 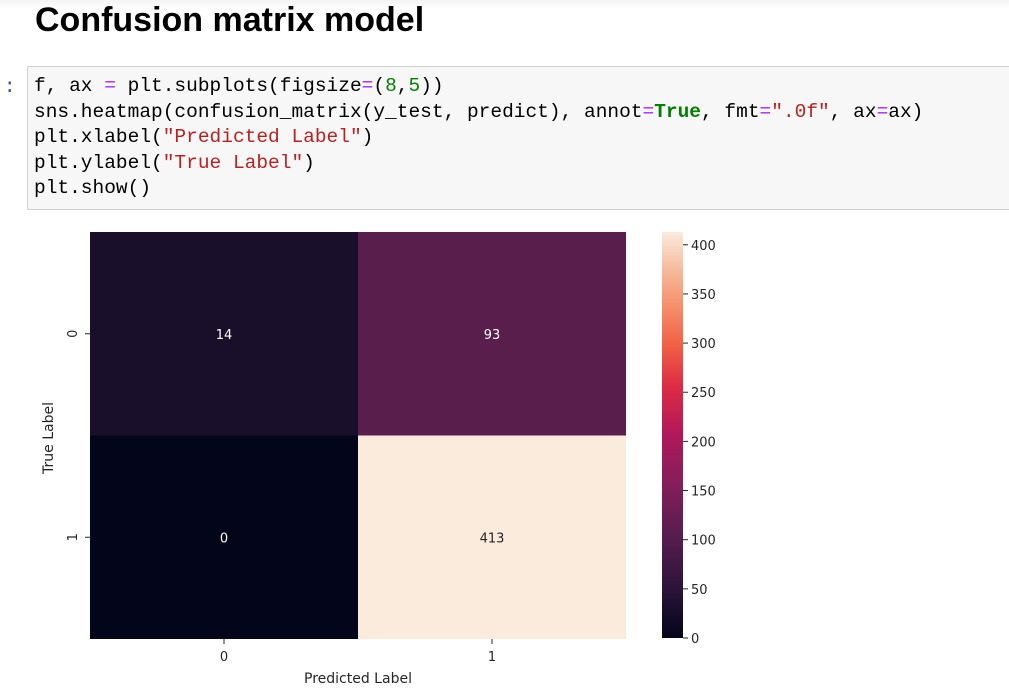 I want to click on colorbar-tick-label: 50, so click(x=699, y=590).